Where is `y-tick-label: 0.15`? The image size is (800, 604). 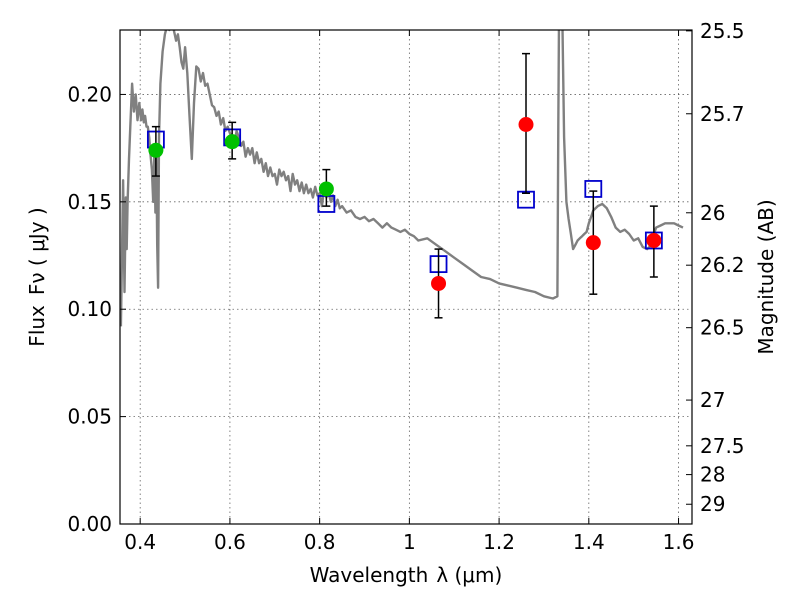 y-tick-label: 0.15 is located at coordinates (89, 202).